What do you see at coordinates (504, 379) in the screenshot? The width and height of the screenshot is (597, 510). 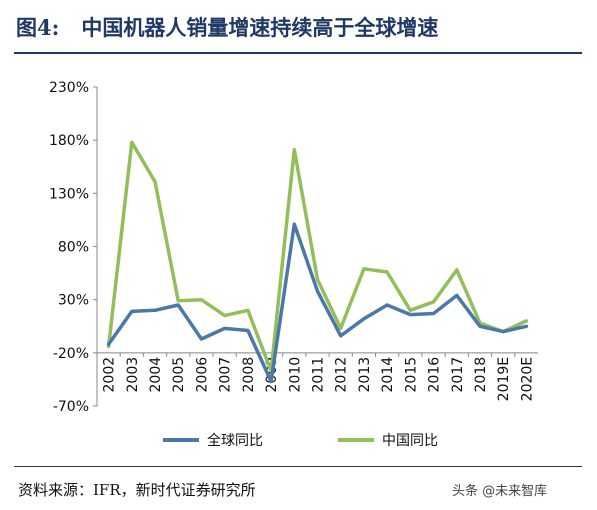 I see `x-tick-label: 2019E` at bounding box center [504, 379].